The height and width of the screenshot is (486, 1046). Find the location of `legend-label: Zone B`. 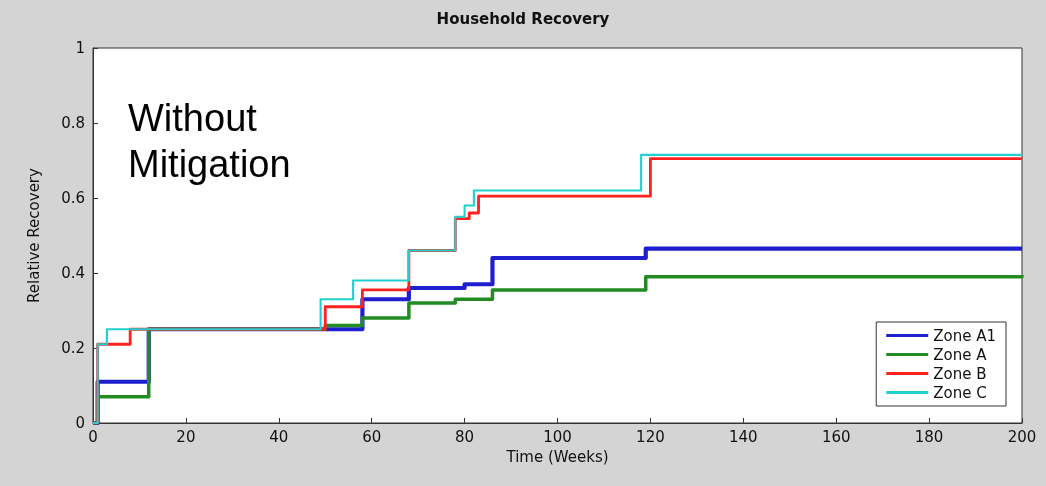

legend-label: Zone B is located at coordinates (960, 373).